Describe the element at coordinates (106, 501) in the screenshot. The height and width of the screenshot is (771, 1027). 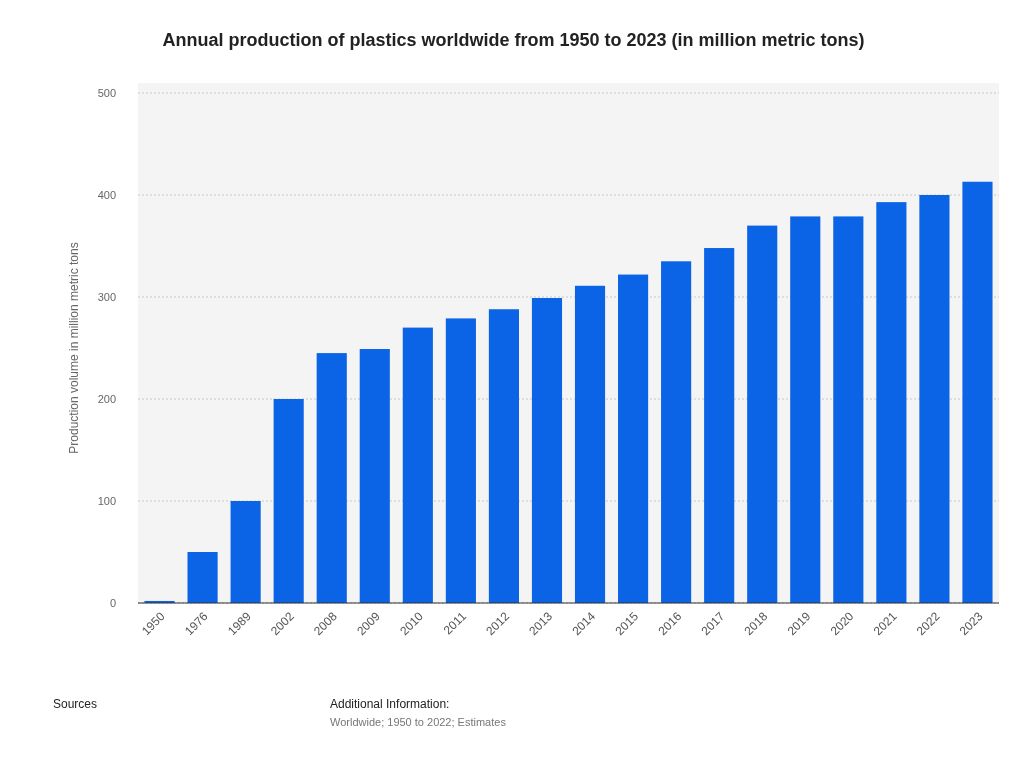
I see `y-tick-label: 100` at that location.